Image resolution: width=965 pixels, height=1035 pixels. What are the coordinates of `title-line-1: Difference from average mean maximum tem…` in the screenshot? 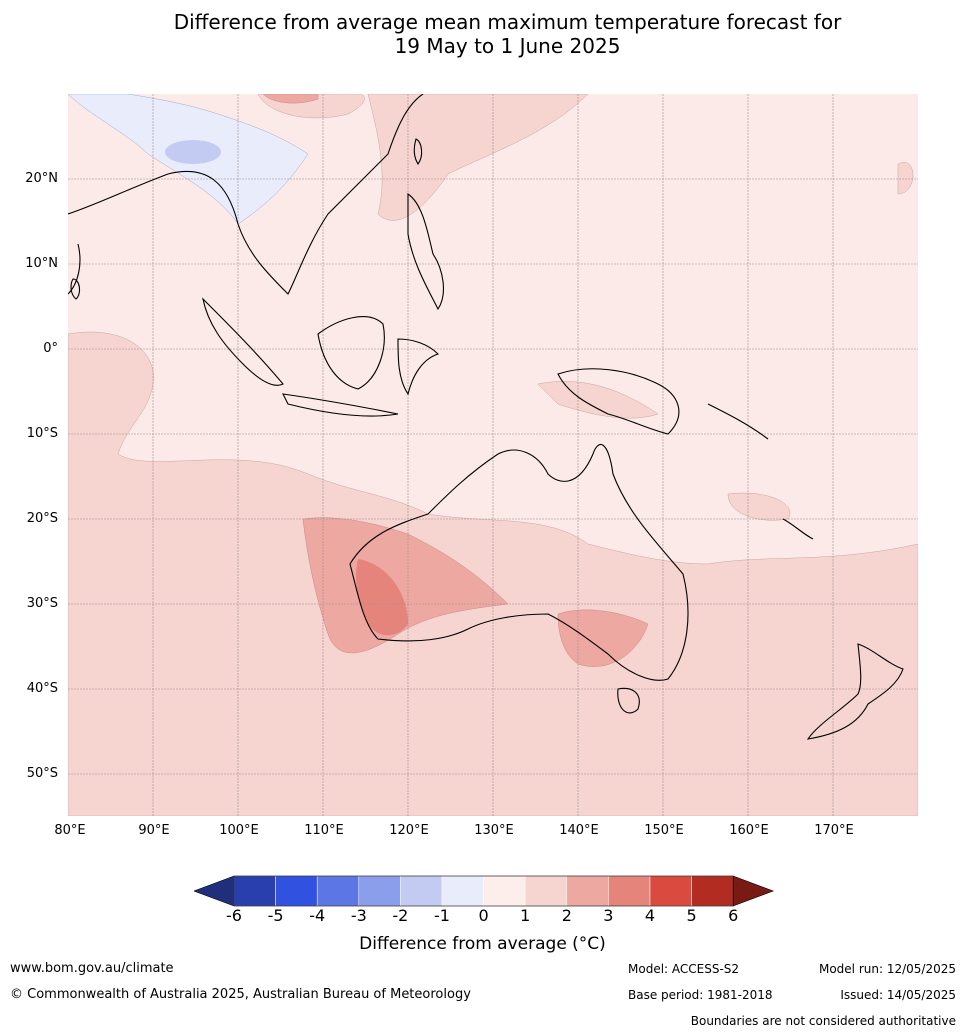 It's located at (507, 22).